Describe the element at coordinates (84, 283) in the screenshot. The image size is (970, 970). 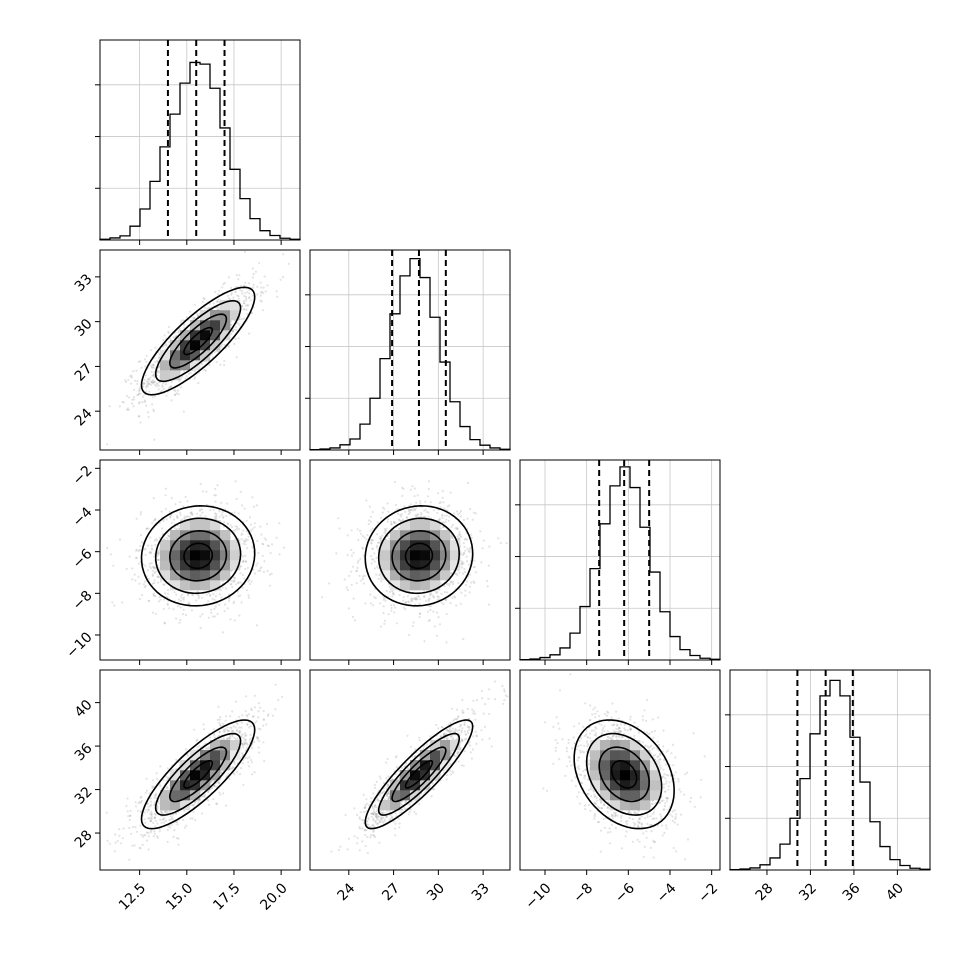
I see `y-tick-label: 33` at that location.